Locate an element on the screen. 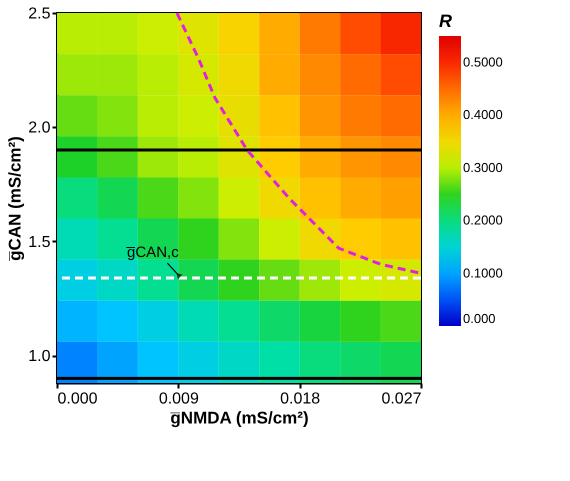 Image resolution: width=570 pixels, height=481 pixels. y-tick-label: 1.5 is located at coordinates (39, 242).